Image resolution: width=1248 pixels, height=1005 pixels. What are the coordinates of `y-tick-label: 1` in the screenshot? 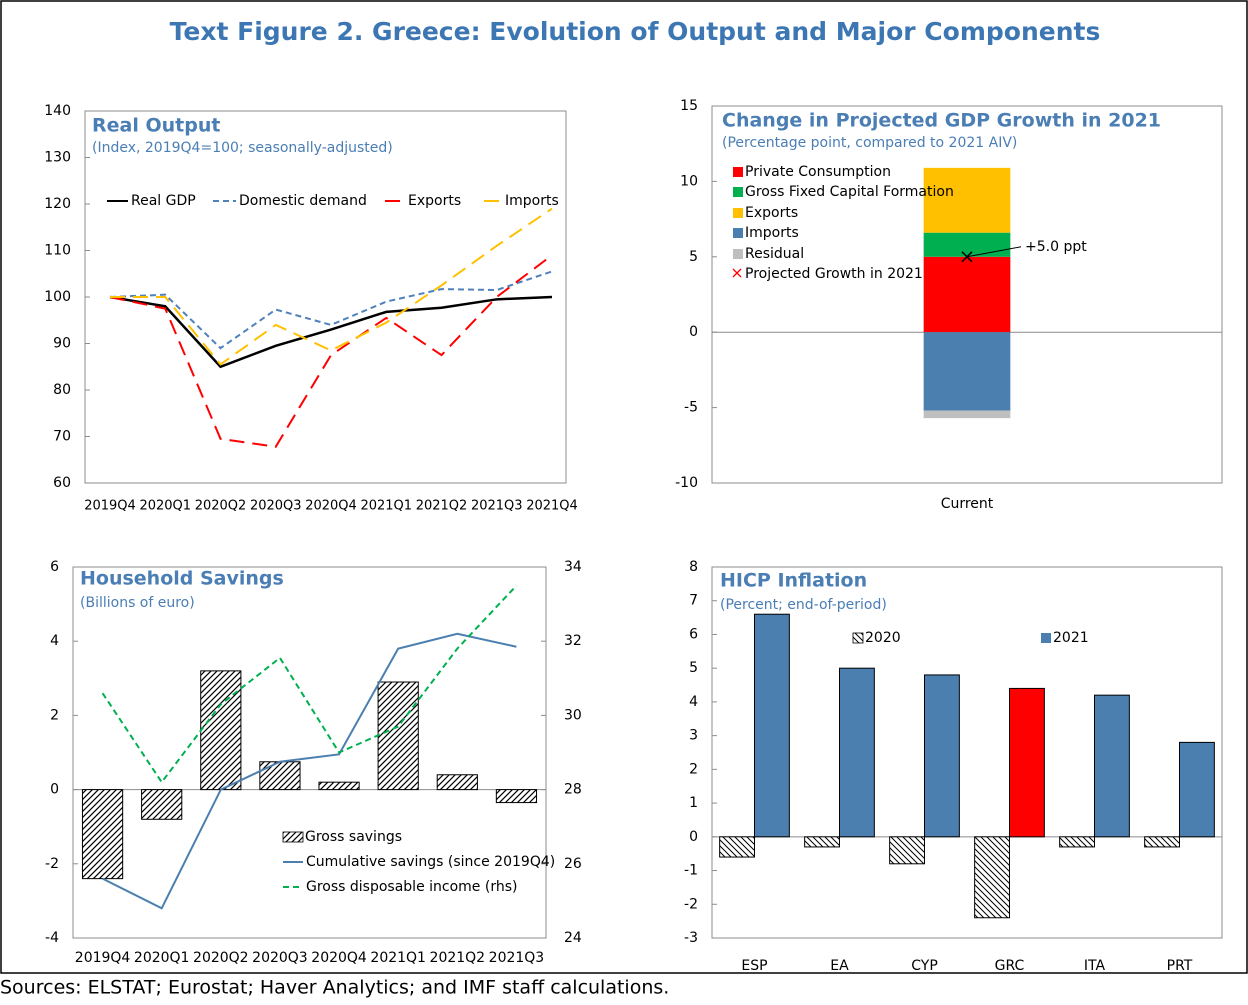 It's located at (693, 803).